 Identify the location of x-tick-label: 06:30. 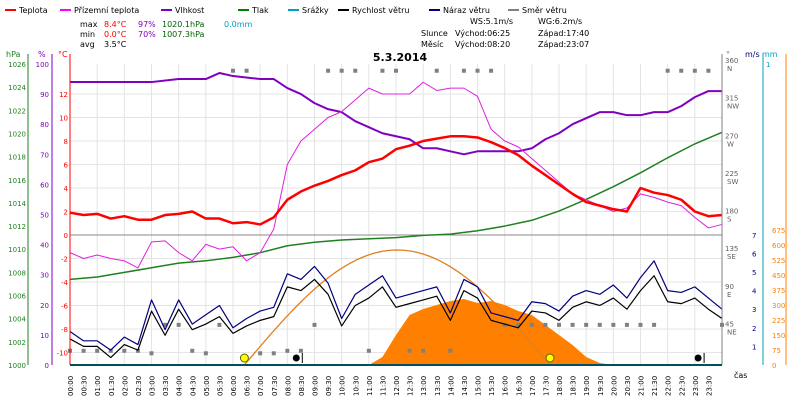
(248, 386).